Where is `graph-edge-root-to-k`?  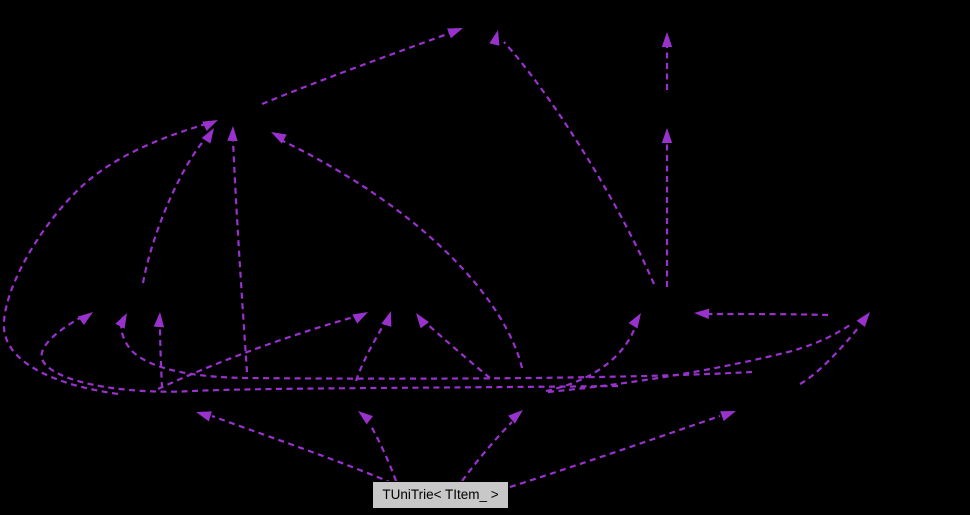 graph-edge-root-to-k is located at coordinates (384, 453).